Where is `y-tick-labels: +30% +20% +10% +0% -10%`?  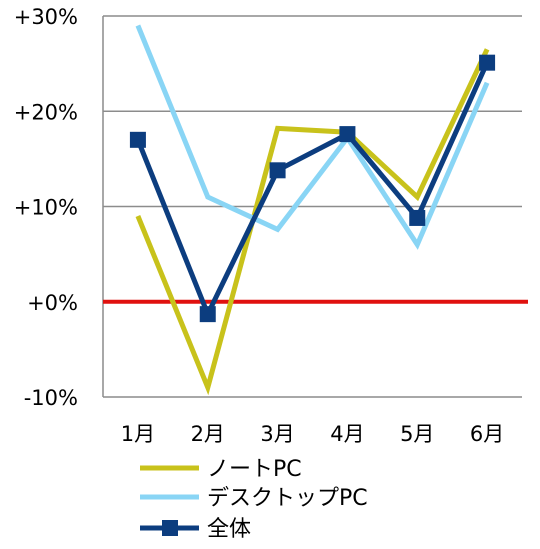 y-tick-labels: +30% +20% +10% +0% -10% is located at coordinates (46, 207).